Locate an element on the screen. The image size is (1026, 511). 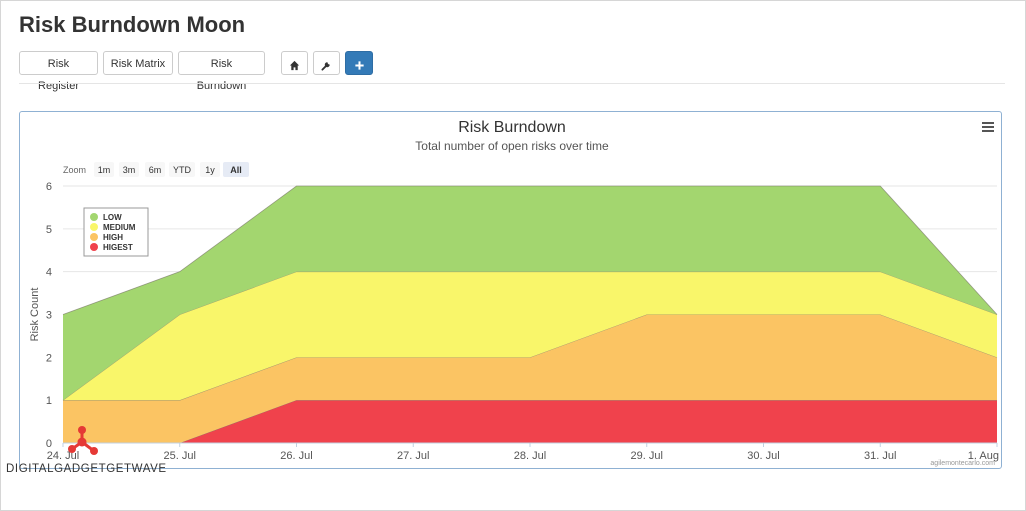
home-icon is located at coordinates (294, 65).